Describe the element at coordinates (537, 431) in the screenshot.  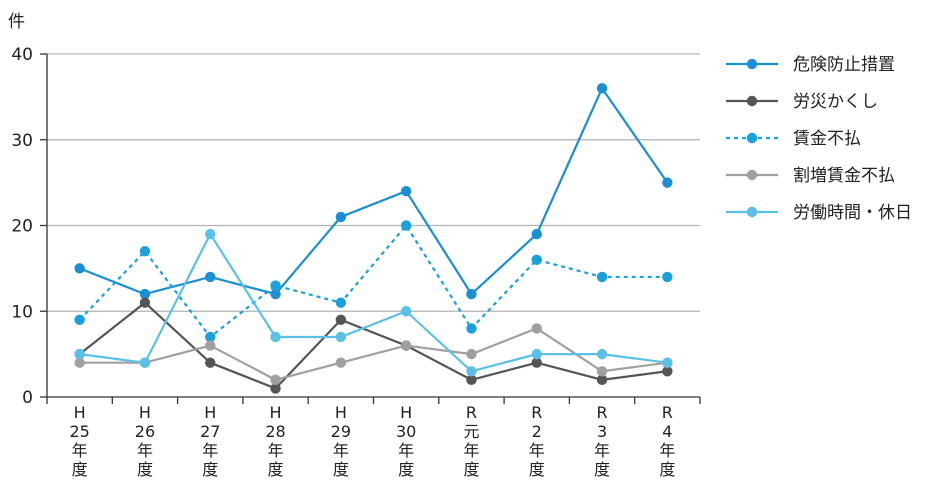
I see `x-category-label: 2` at that location.